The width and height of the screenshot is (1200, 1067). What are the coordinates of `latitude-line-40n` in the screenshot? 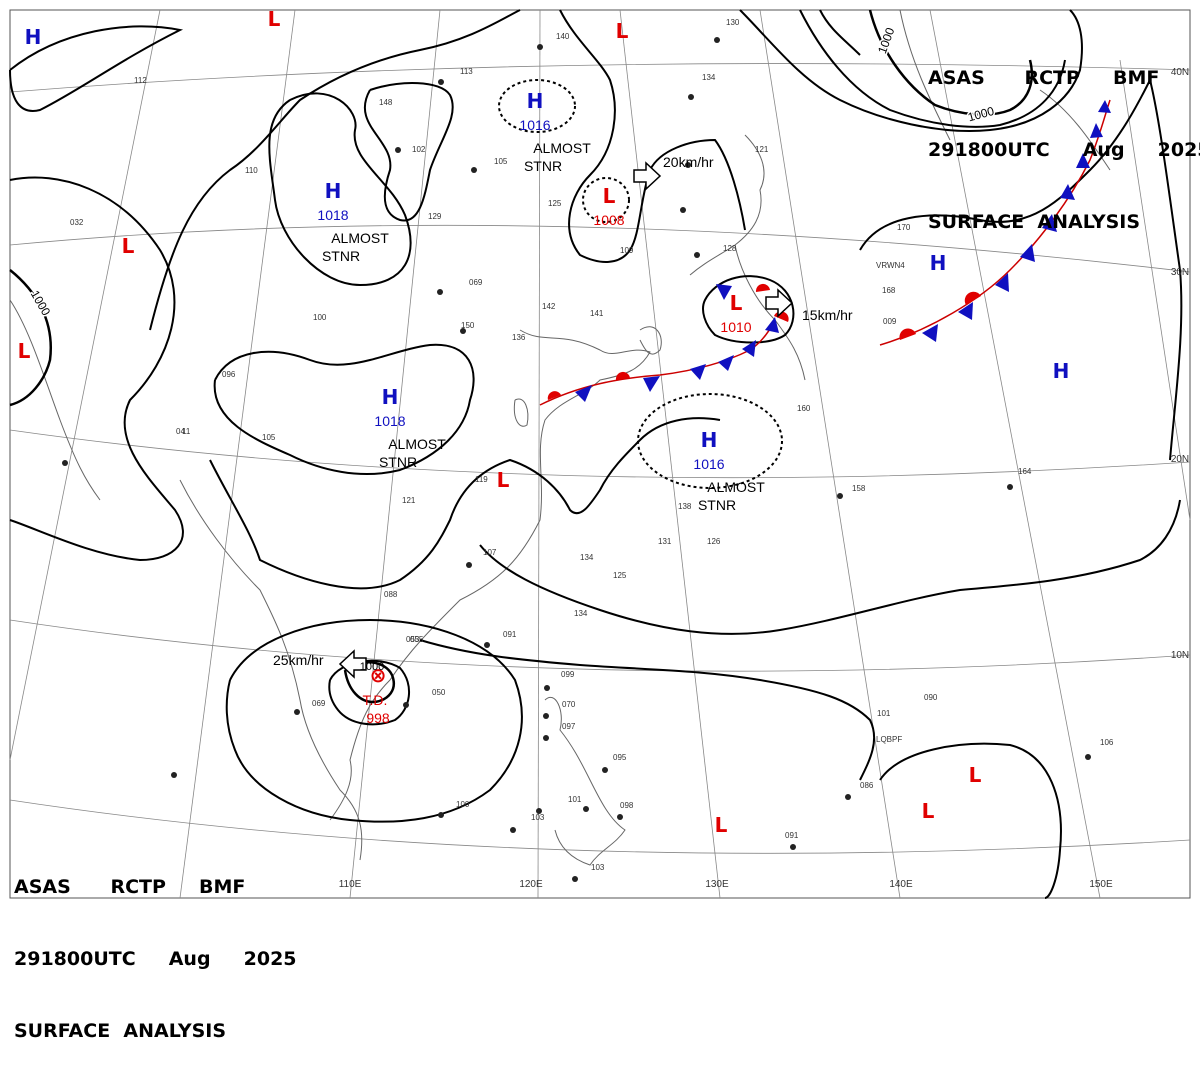 It's located at (600, 78).